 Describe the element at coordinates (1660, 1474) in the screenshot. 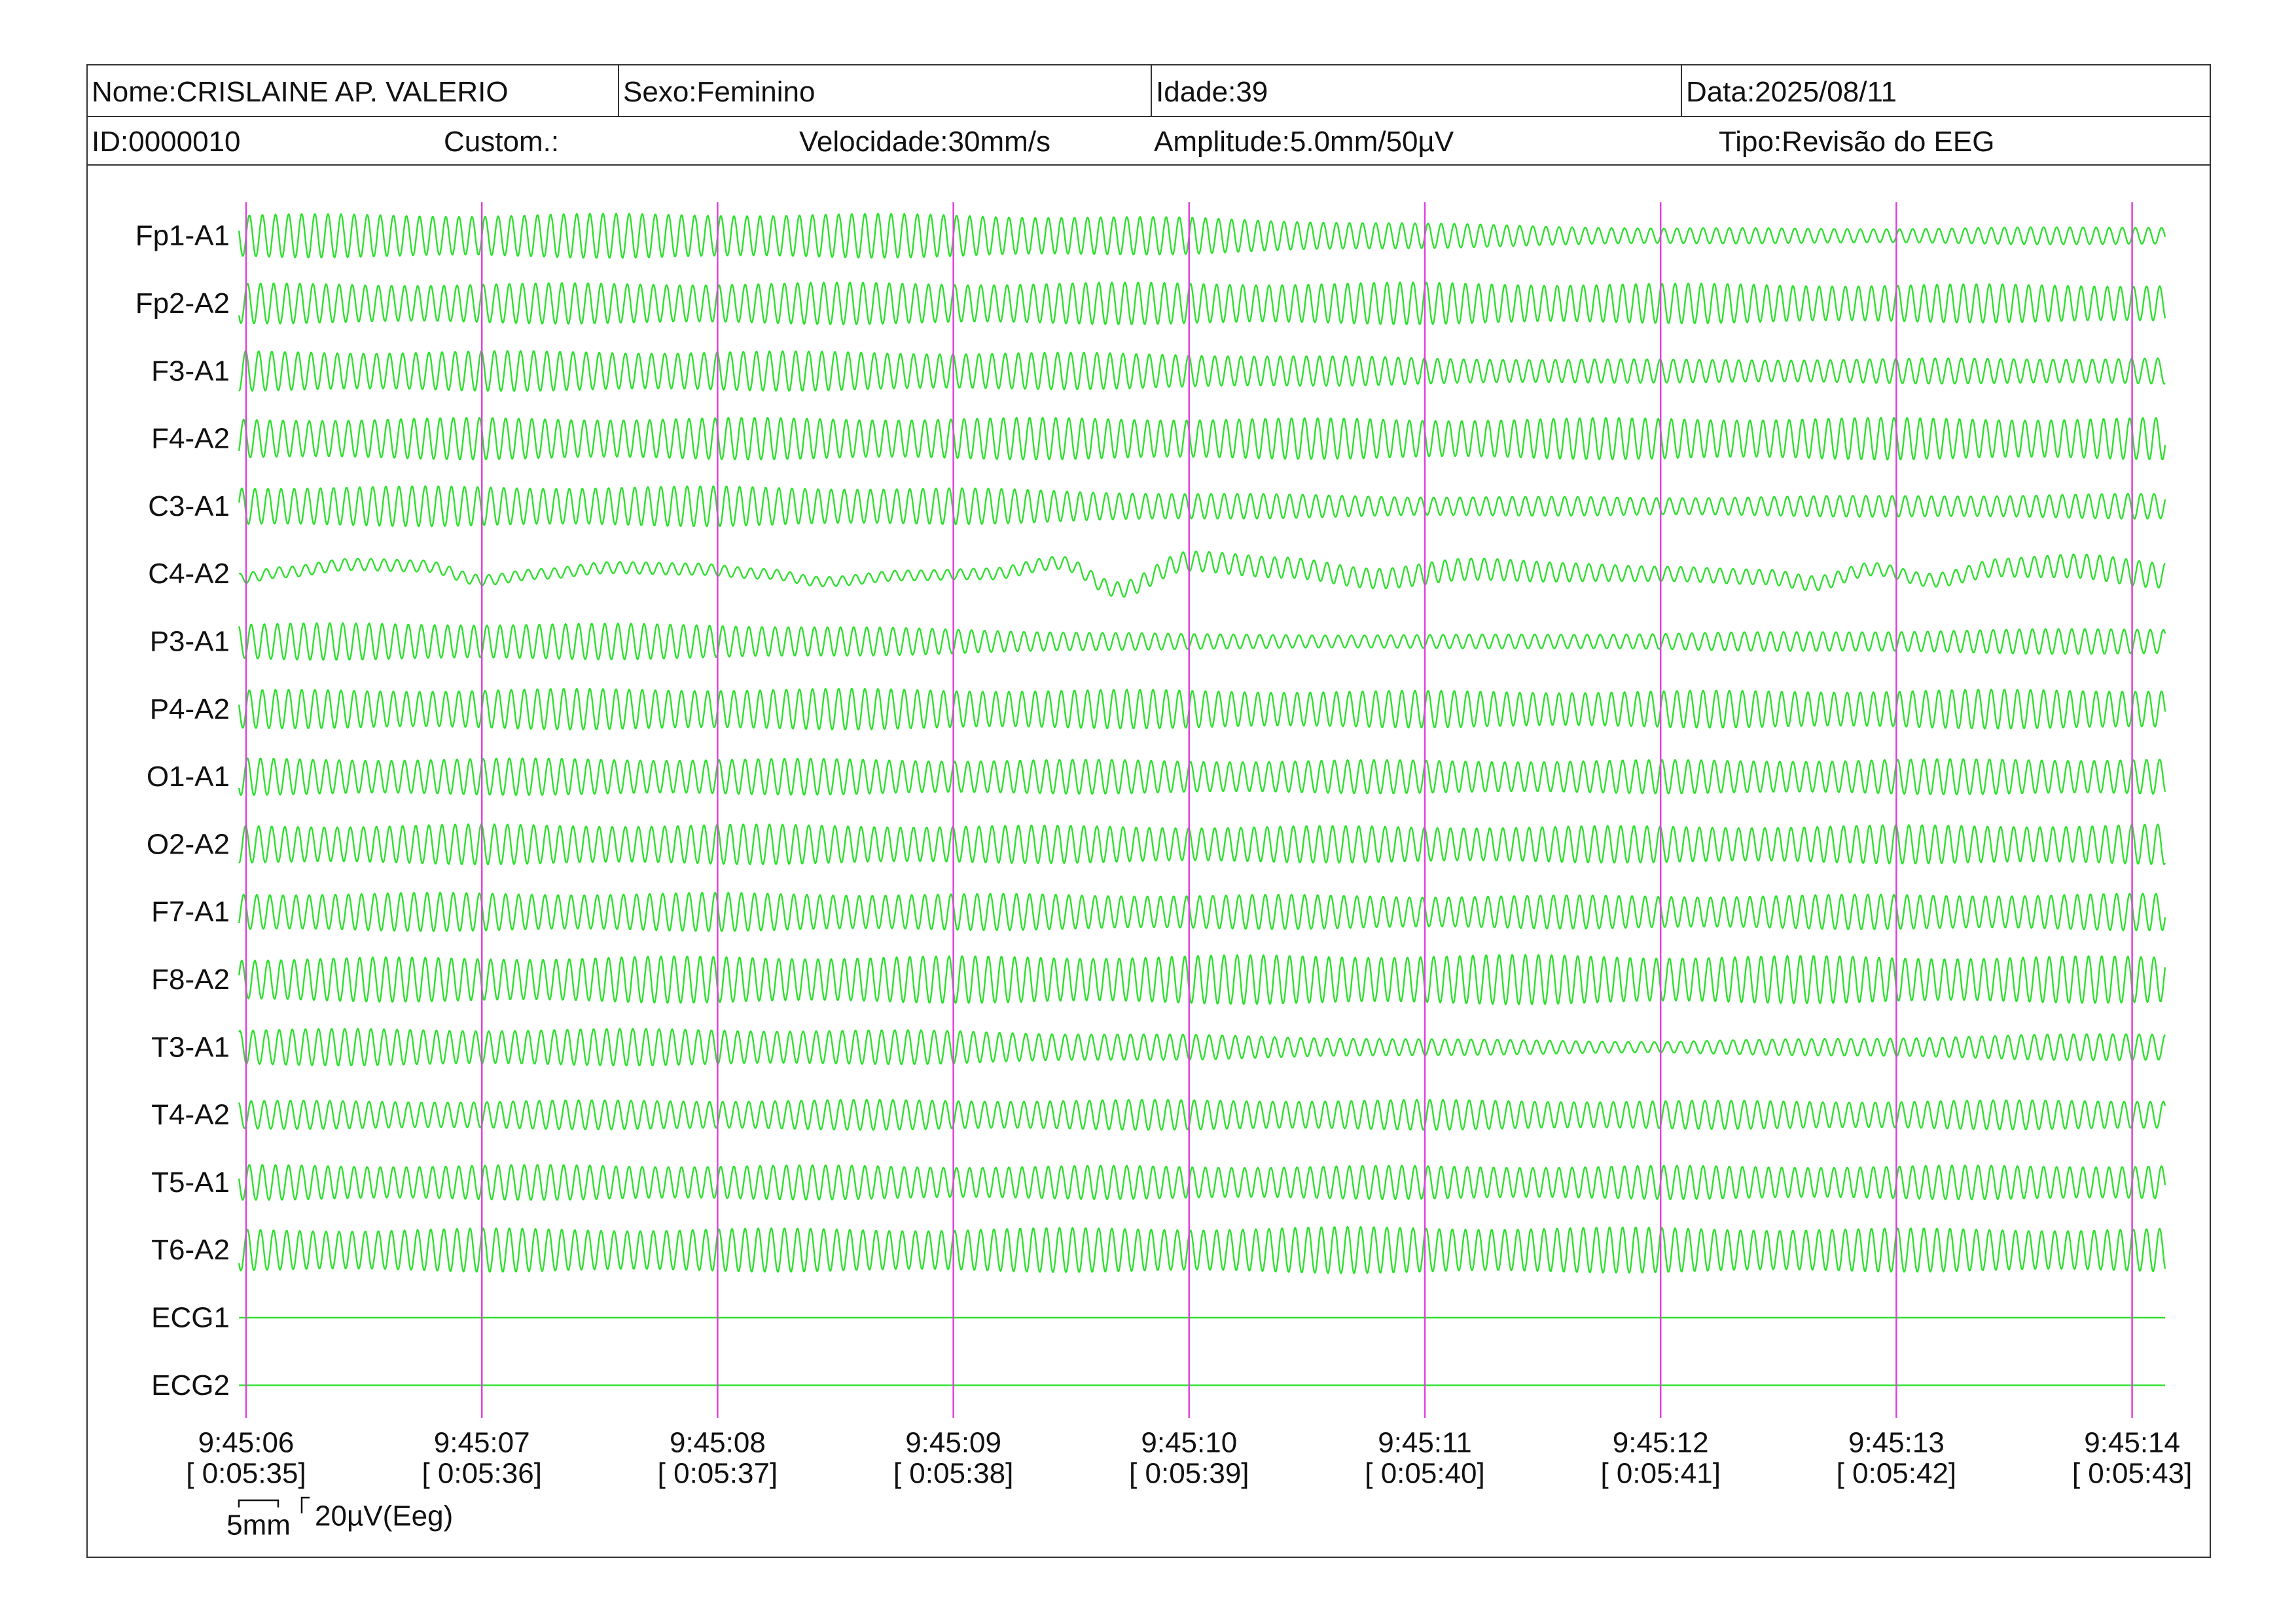

I see `tick-label-elapsed: [ 0:05:41]` at that location.